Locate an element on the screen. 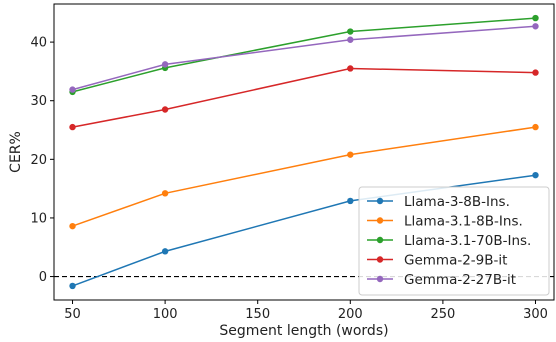  legend-entry: Llama-3-8B-Ins. is located at coordinates (457, 202).